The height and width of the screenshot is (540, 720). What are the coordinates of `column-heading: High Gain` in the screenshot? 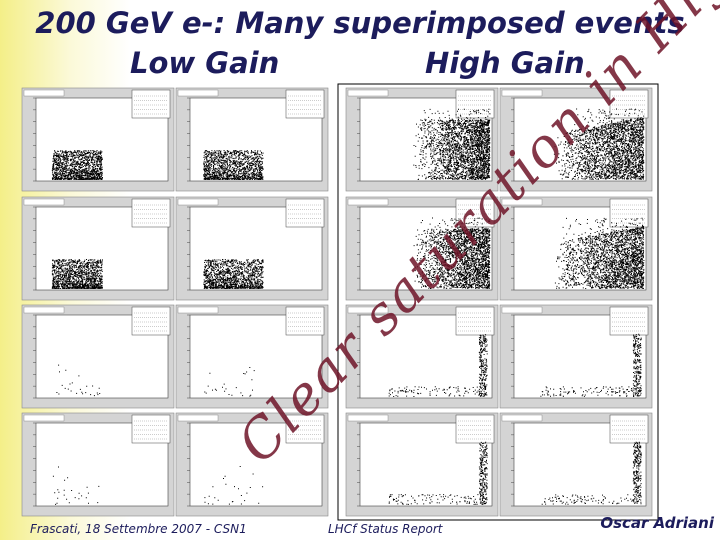 It's located at (505, 63).